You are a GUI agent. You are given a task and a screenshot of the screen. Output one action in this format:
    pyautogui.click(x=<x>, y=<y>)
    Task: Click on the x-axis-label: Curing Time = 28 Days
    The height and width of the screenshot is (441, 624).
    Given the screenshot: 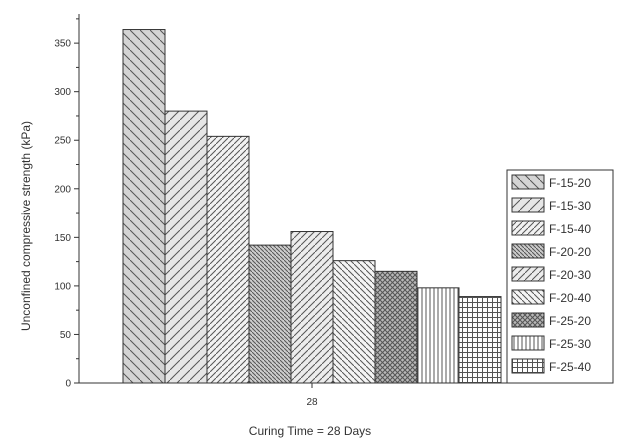 What is the action you would take?
    pyautogui.click(x=310, y=431)
    